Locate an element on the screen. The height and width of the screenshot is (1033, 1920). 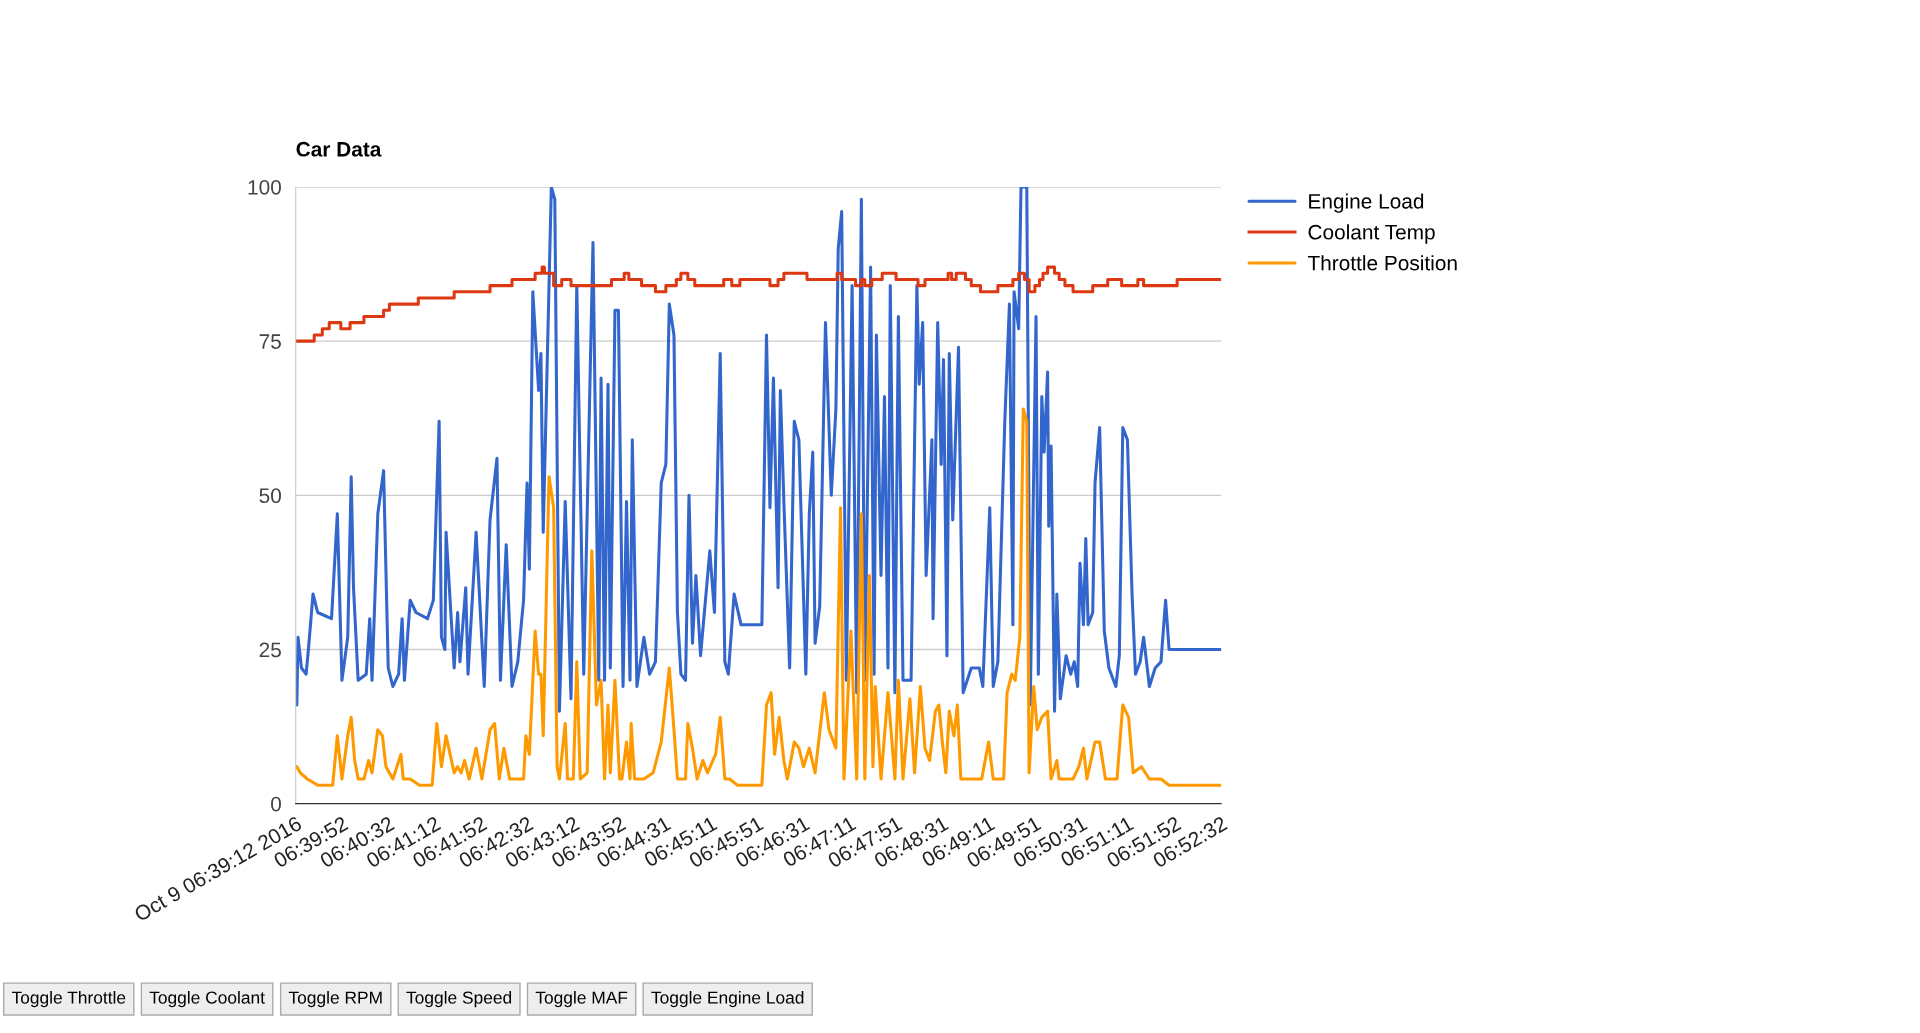
text: Toggle MAF is located at coordinates (581, 999).